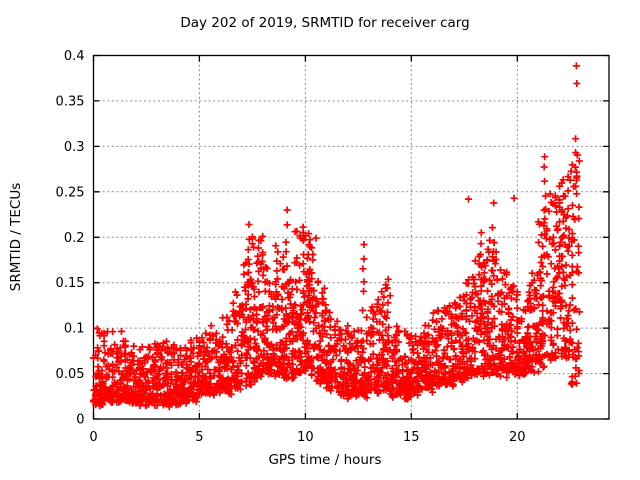 Image resolution: width=640 pixels, height=480 pixels. I want to click on y-tick-label: 0.4, so click(74, 56).